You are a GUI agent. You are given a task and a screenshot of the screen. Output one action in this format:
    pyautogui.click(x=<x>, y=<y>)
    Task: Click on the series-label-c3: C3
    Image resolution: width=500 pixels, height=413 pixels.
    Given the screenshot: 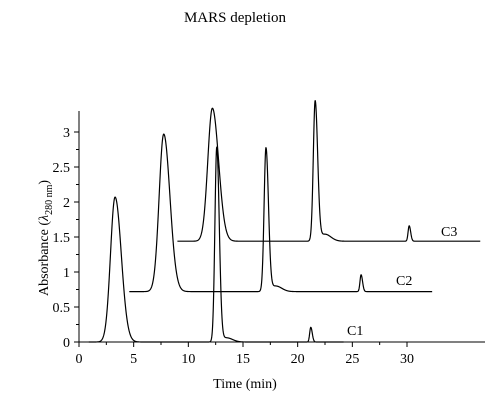 What is the action you would take?
    pyautogui.click(x=449, y=232)
    